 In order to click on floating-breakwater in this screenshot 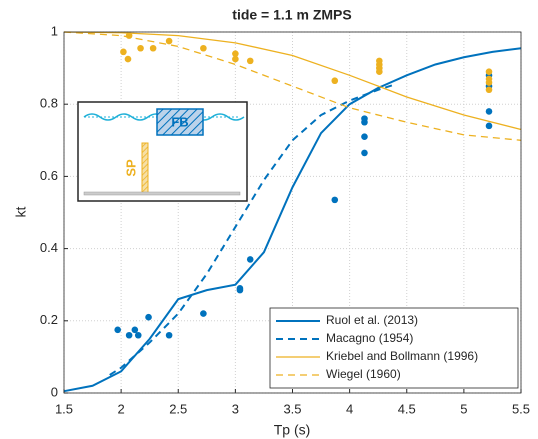, I will do `click(180, 122)`.